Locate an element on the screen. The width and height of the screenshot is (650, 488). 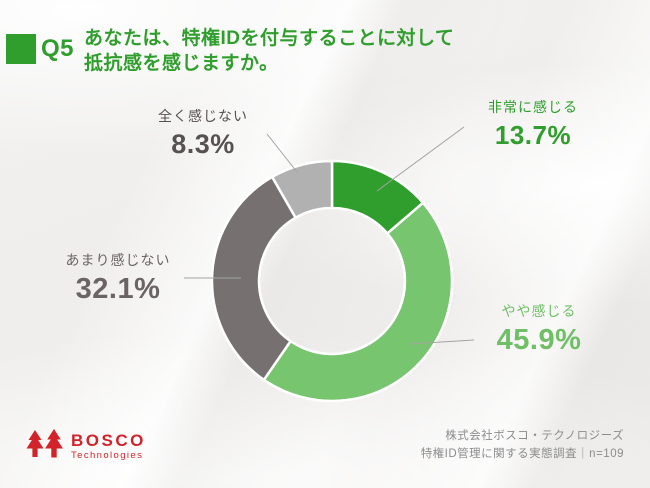
question-title: あなたは、特権IDを付与することに対して 抵抗感を感じますか。 is located at coordinates (269, 51).